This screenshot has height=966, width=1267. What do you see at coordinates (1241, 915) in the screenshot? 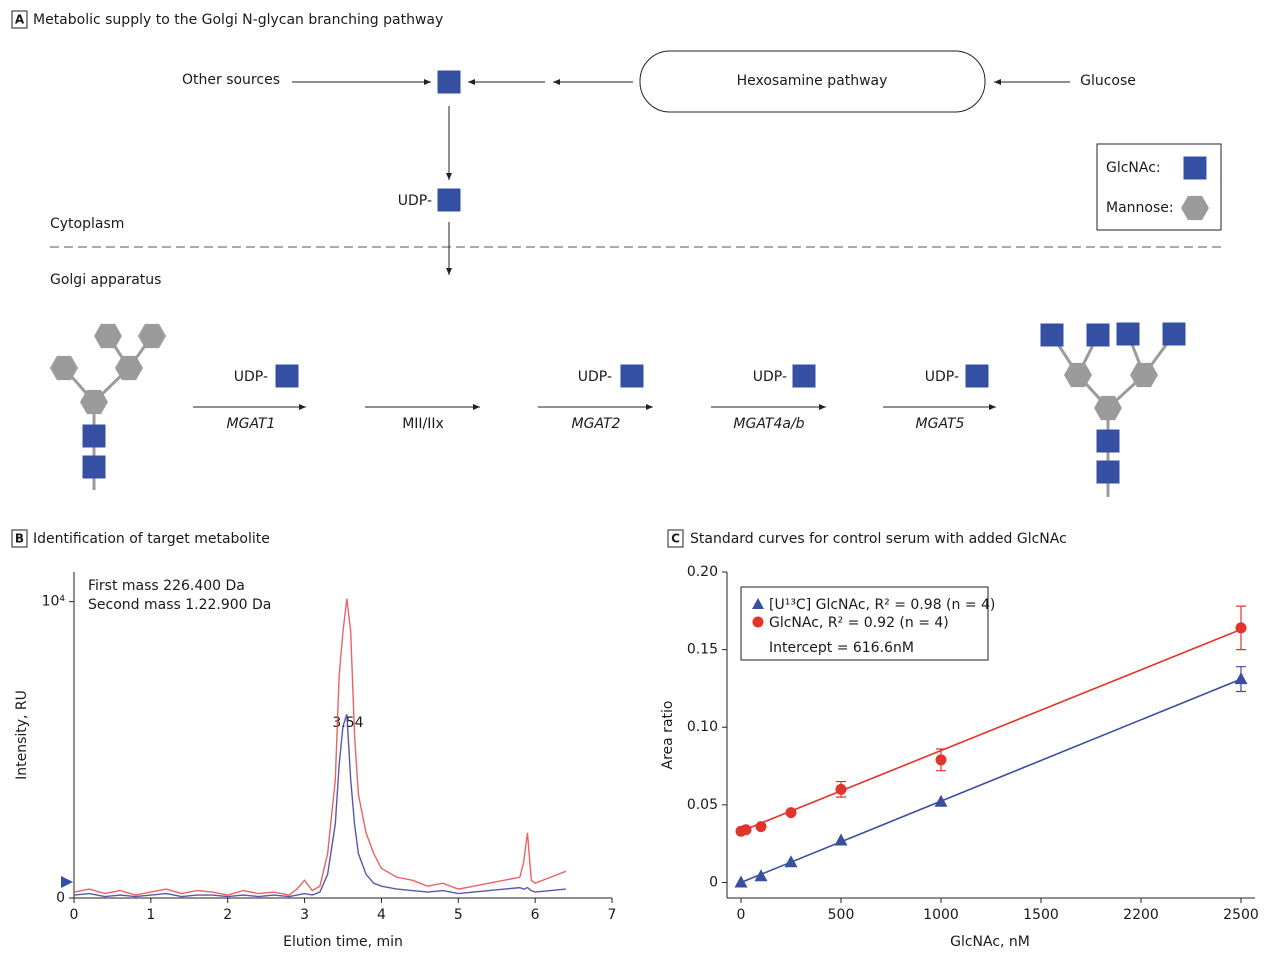
I see `x-tick-label: 2500` at bounding box center [1241, 915].